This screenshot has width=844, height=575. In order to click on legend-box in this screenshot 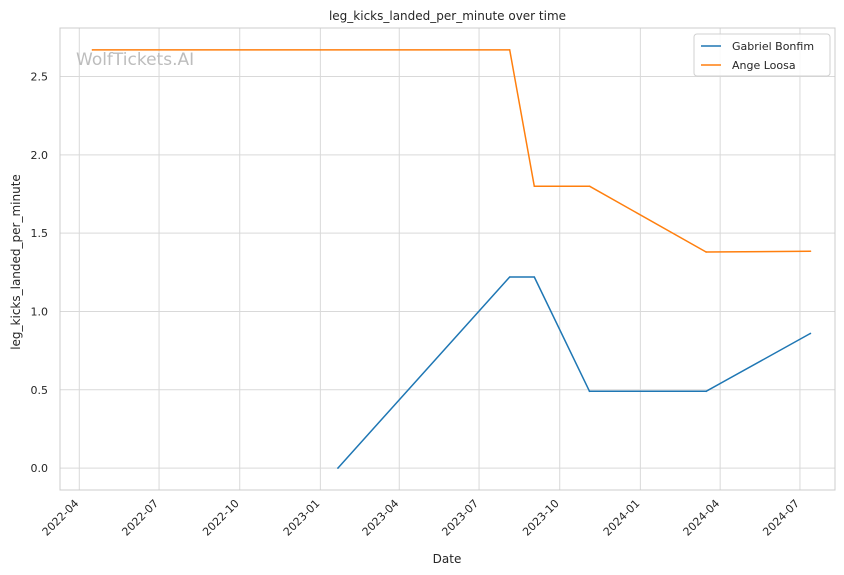, I will do `click(762, 55)`.